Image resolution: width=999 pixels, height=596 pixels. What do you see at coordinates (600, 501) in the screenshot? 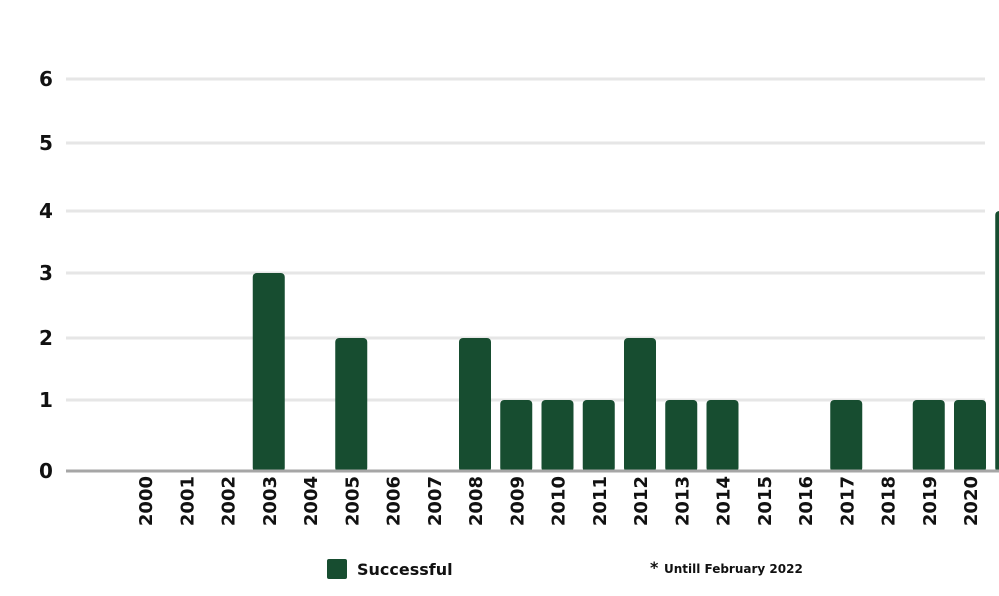
I see `x-tick-label: 2011` at bounding box center [600, 501].